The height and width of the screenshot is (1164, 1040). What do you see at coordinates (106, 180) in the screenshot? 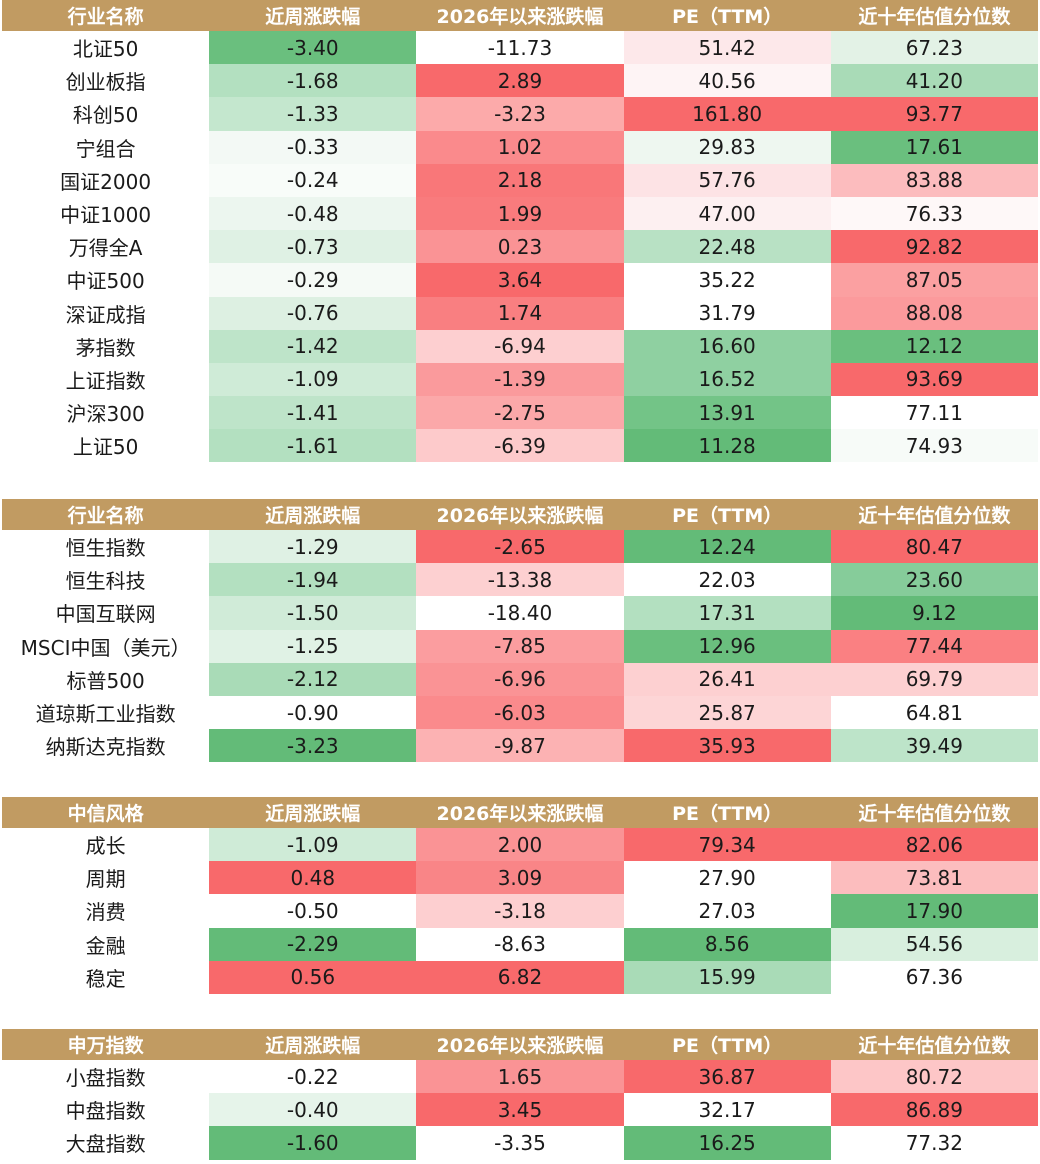
I see `index-name-cell: 国证2000` at bounding box center [106, 180].